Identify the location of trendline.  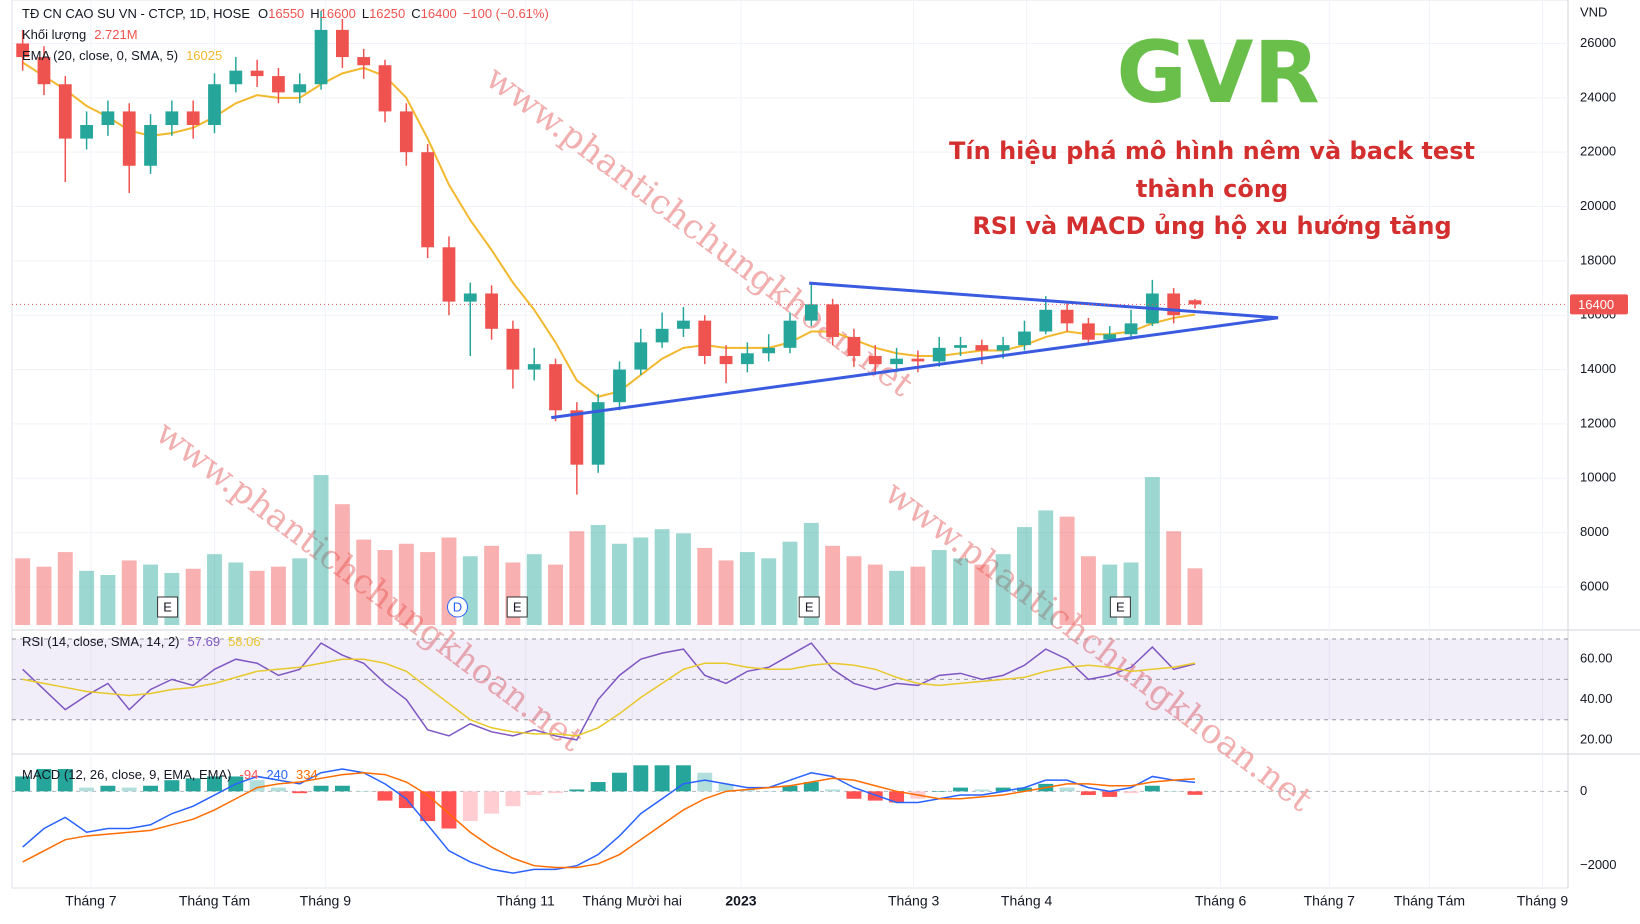
(915, 368).